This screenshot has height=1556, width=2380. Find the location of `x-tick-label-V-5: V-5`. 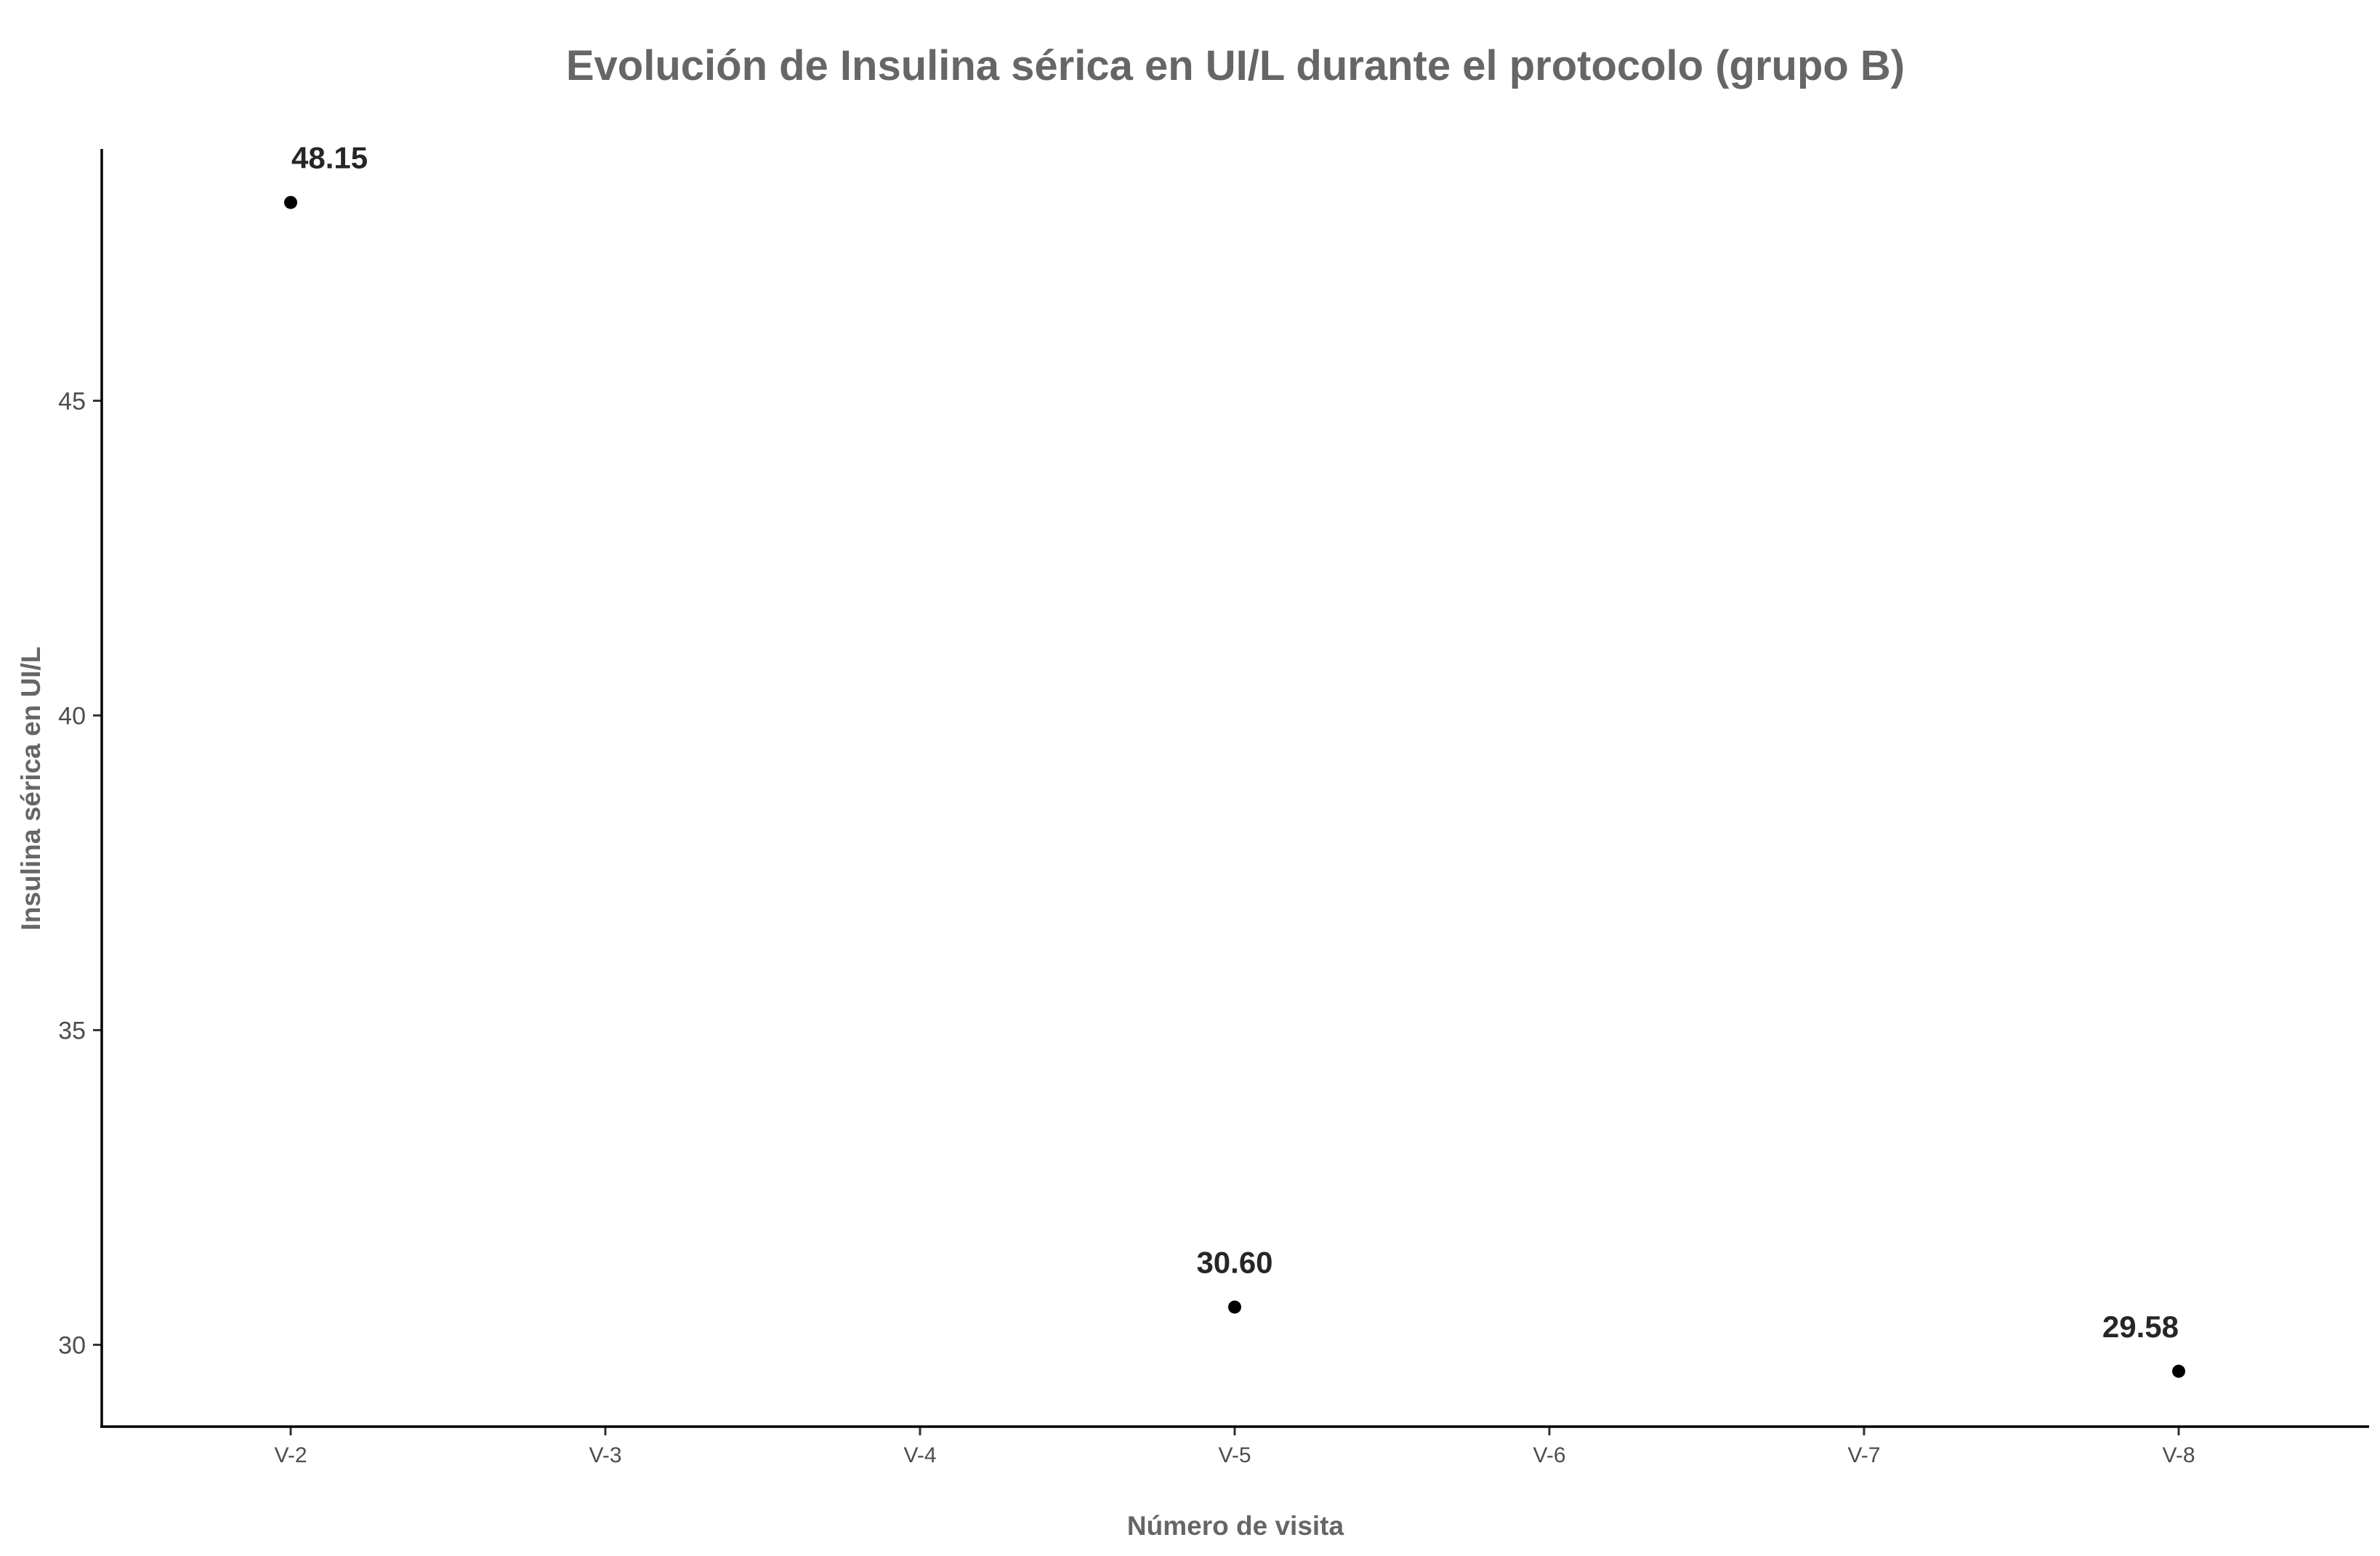

x-tick-label-V-5: V-5 is located at coordinates (1234, 1455).